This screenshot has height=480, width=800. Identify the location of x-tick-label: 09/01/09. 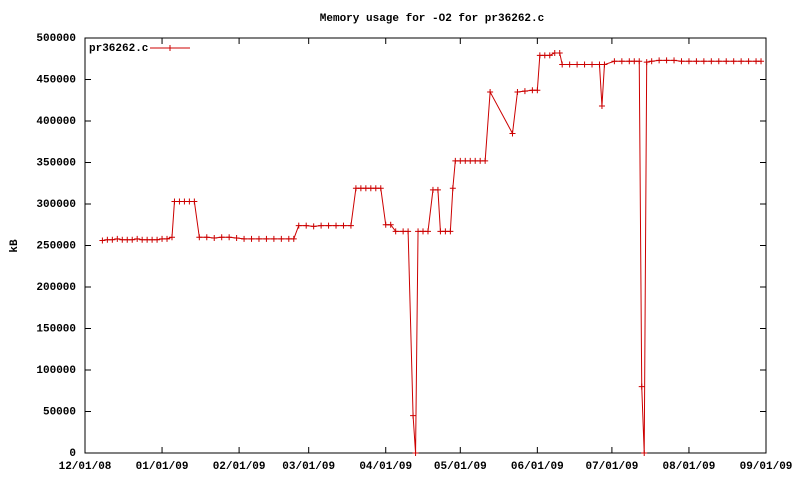
(766, 467).